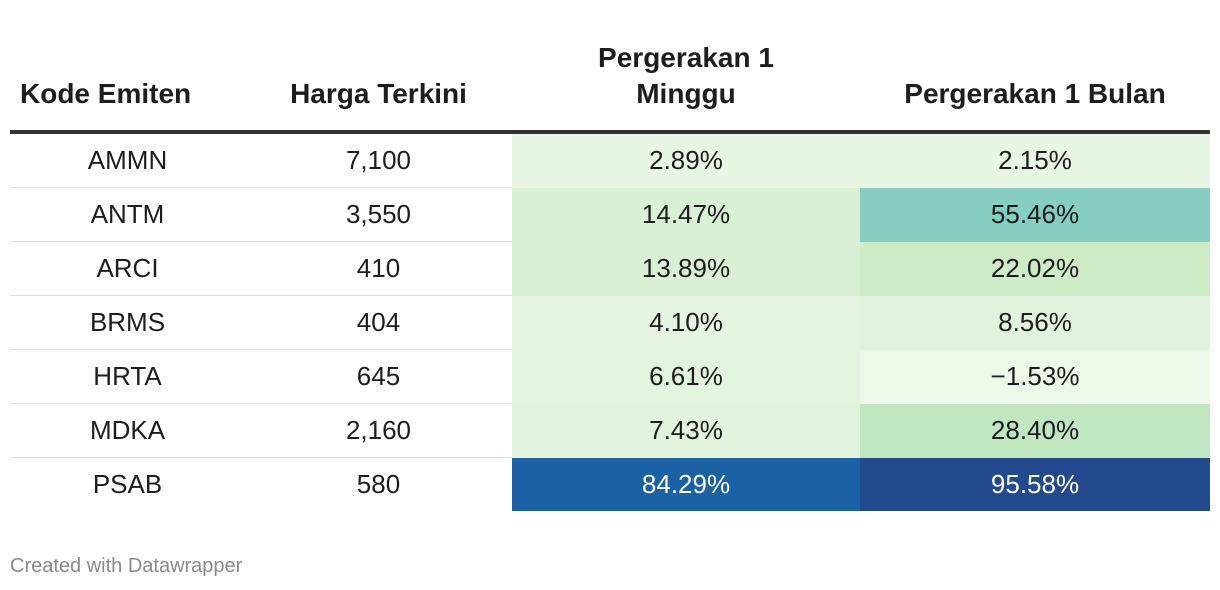  I want to click on cell-kode-emiten: ANTM, so click(127, 214).